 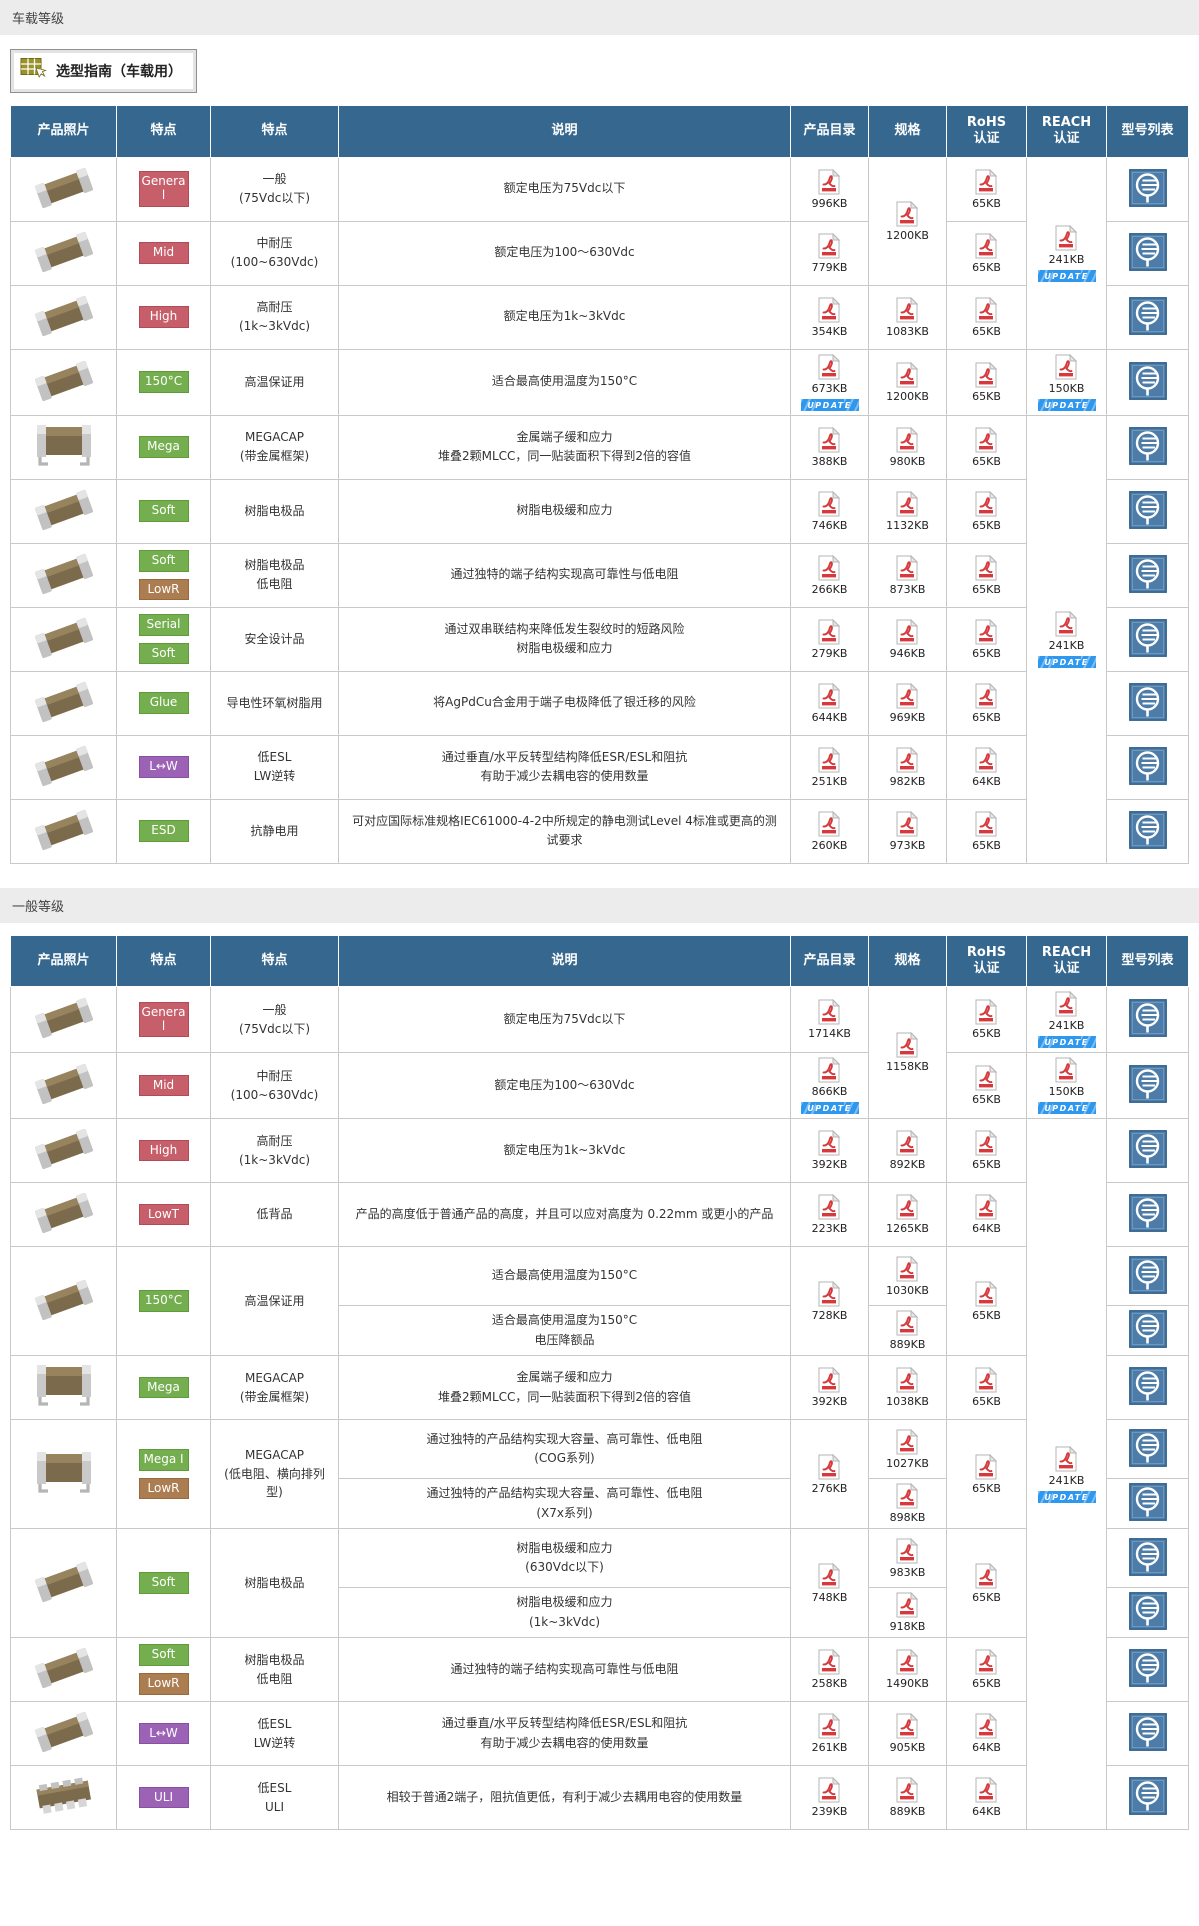 What do you see at coordinates (907, 767) in the screenshot?
I see `pdf-download: 982KB` at bounding box center [907, 767].